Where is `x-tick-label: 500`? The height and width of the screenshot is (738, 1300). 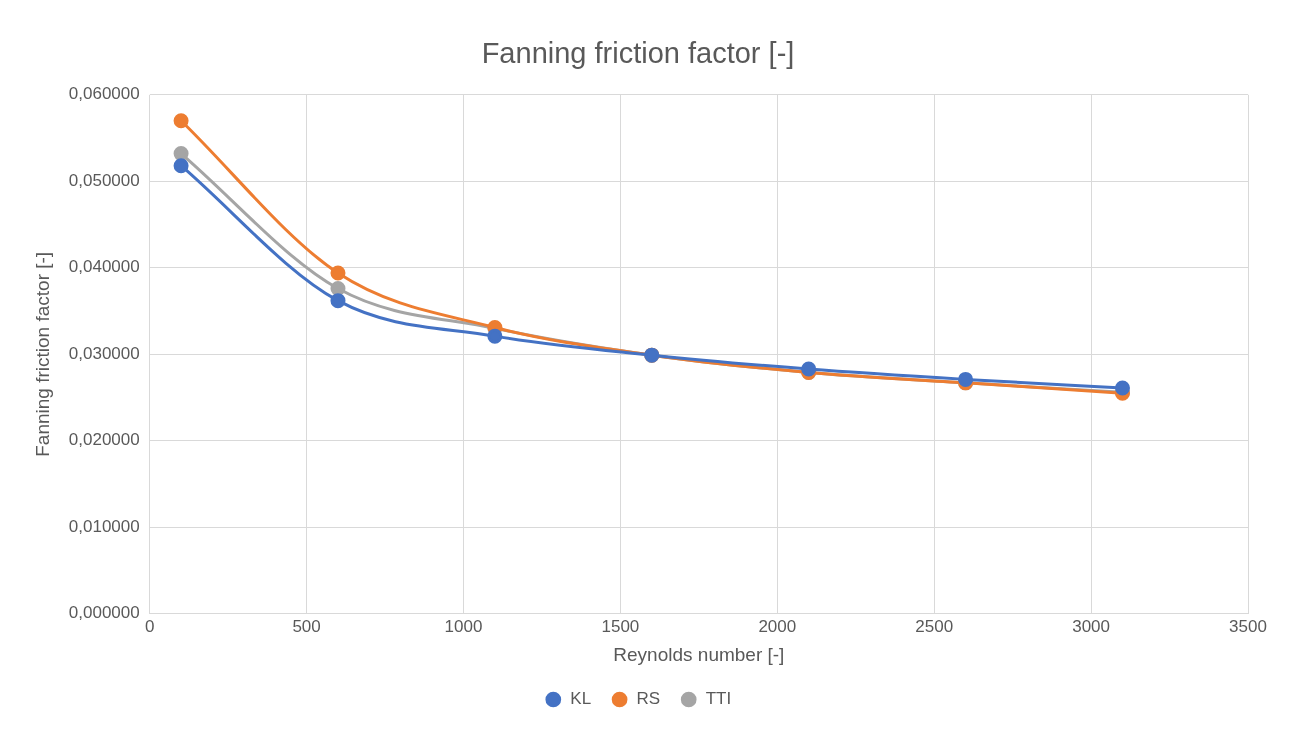
x-tick-label: 500 is located at coordinates (306, 626).